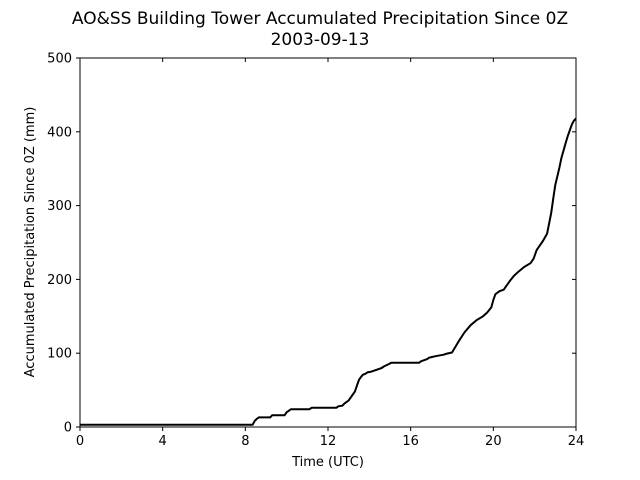 The height and width of the screenshot is (480, 640). Describe the element at coordinates (30, 242) in the screenshot. I see `y-axis-label: Accumulated Precipitation Since 0Z (mm)` at that location.